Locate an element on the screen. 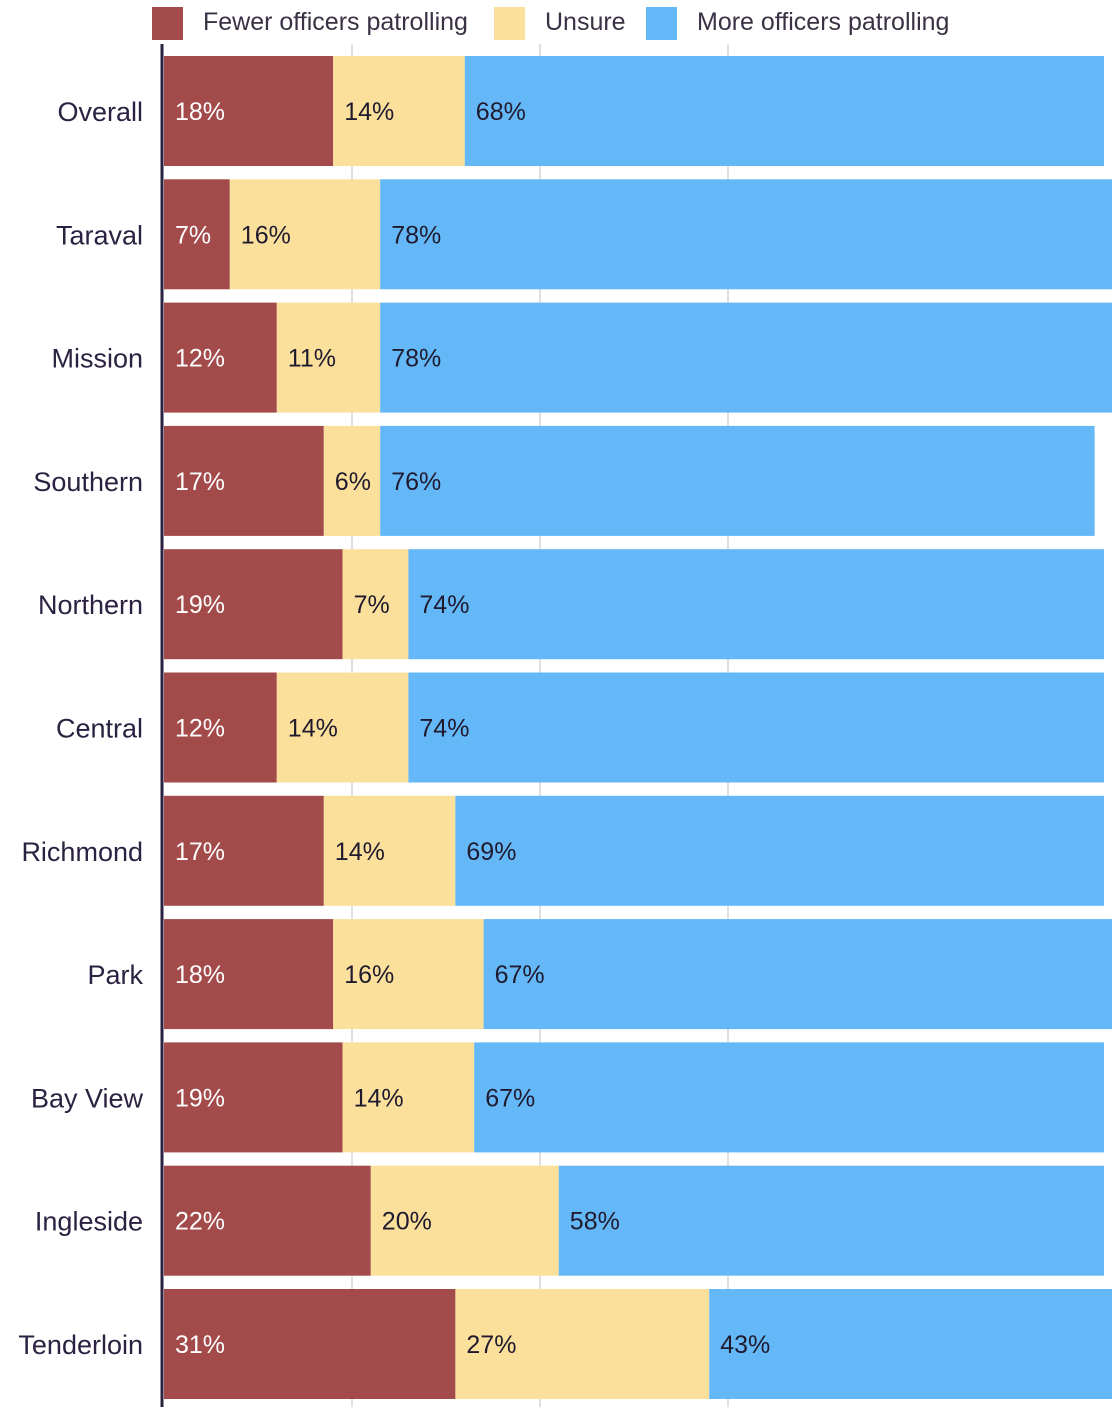 The width and height of the screenshot is (1112, 1407). data-label: 31% is located at coordinates (200, 1345).